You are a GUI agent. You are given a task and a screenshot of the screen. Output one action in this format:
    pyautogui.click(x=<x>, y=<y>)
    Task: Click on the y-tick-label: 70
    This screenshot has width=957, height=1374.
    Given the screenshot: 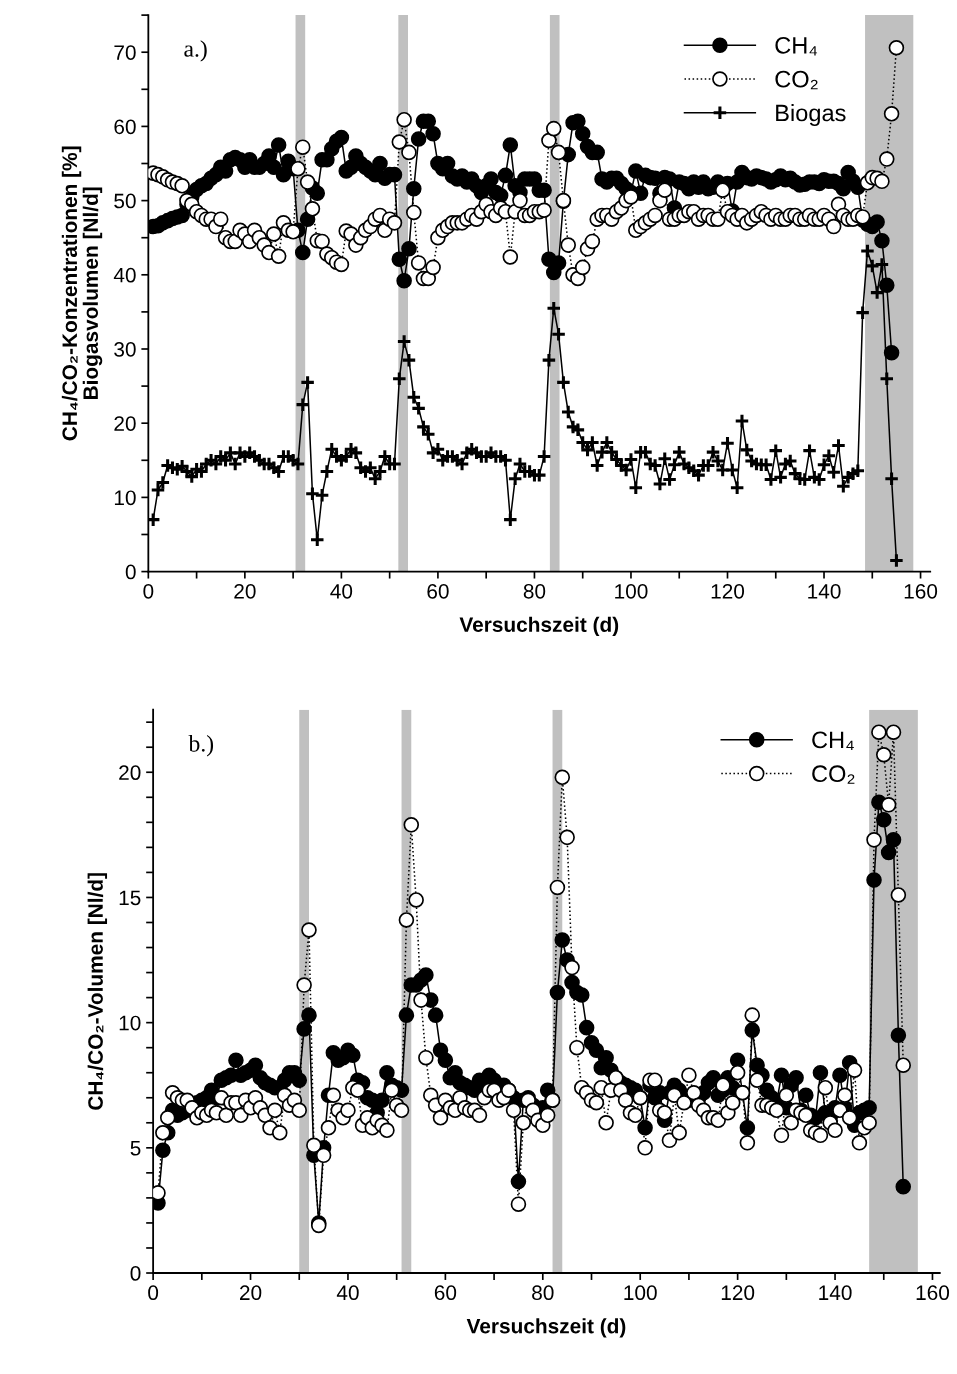 What is the action you would take?
    pyautogui.click(x=125, y=52)
    